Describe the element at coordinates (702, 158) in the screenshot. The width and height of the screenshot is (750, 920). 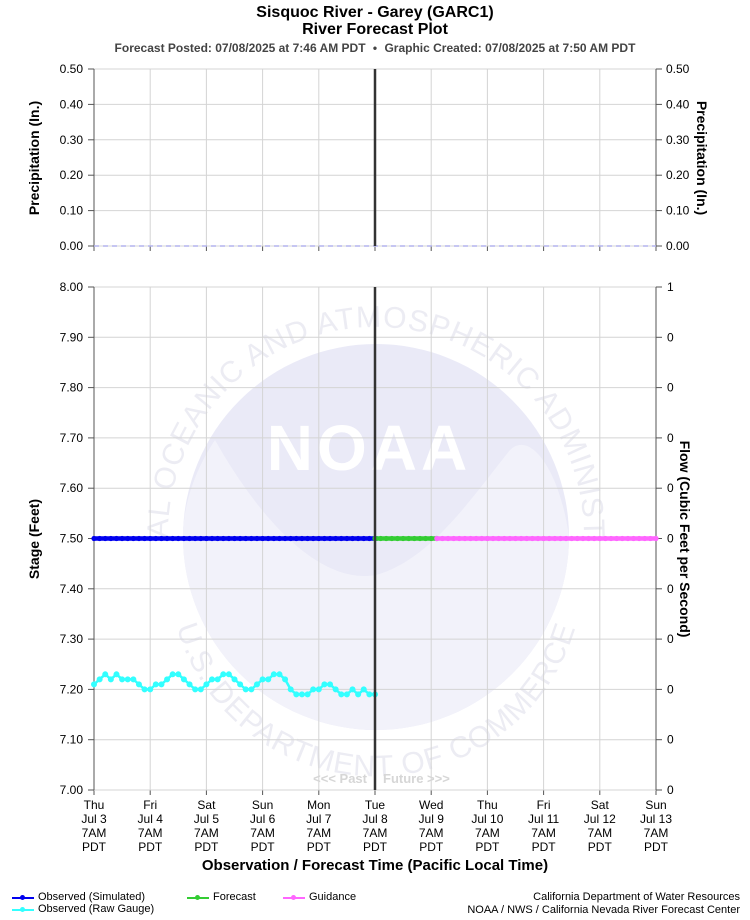
I see `precip-ylabel-right: Precipitation (In.)` at that location.